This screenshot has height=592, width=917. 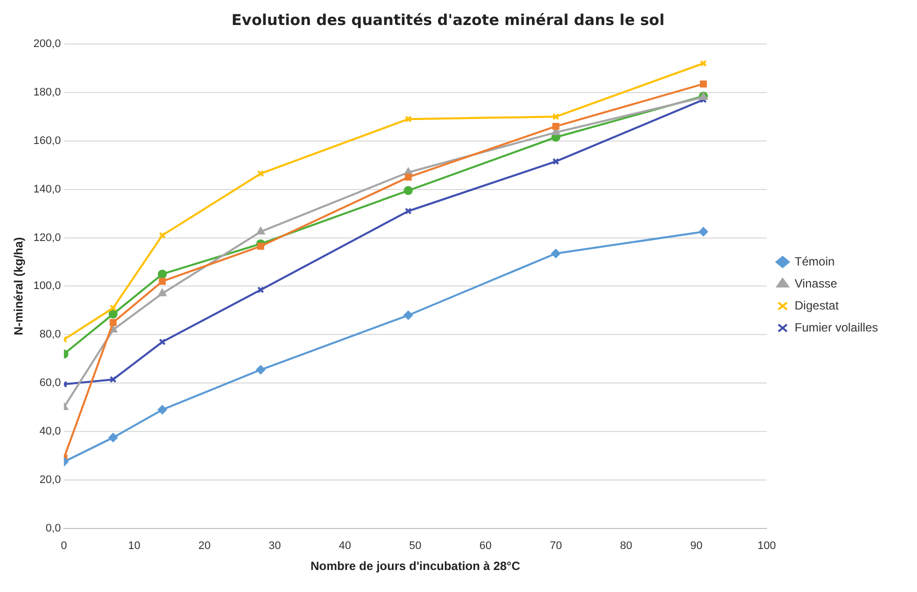 What do you see at coordinates (47, 140) in the screenshot?
I see `y-tick-label: 160,0` at bounding box center [47, 140].